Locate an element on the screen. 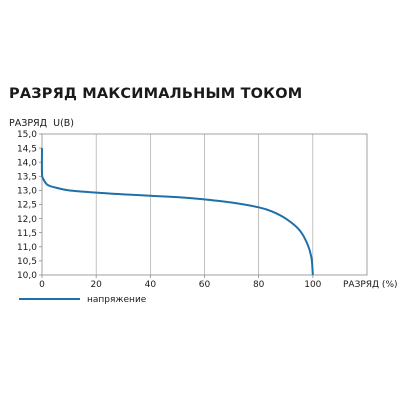  legend-label: напряжение is located at coordinates (117, 300).